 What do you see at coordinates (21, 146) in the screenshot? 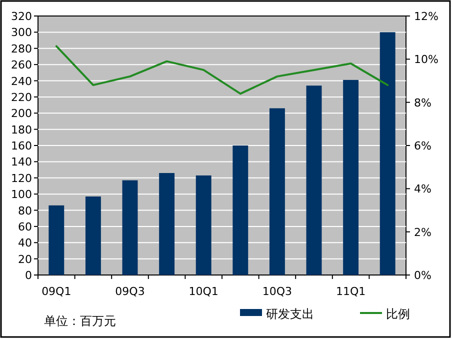
I see `y-tick-label: 160` at bounding box center [21, 146].